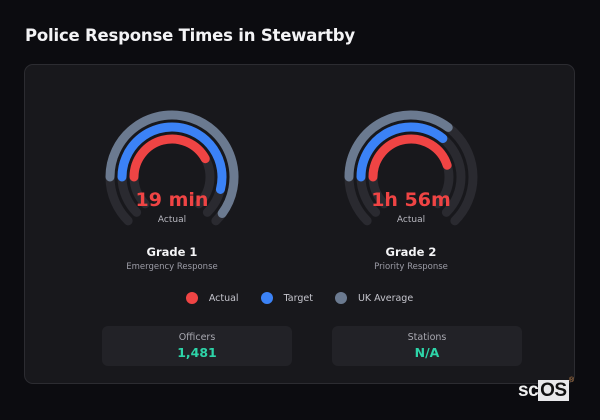 The image size is (600, 420). I want to click on stat-officers: Officers 1,481, so click(197, 346).